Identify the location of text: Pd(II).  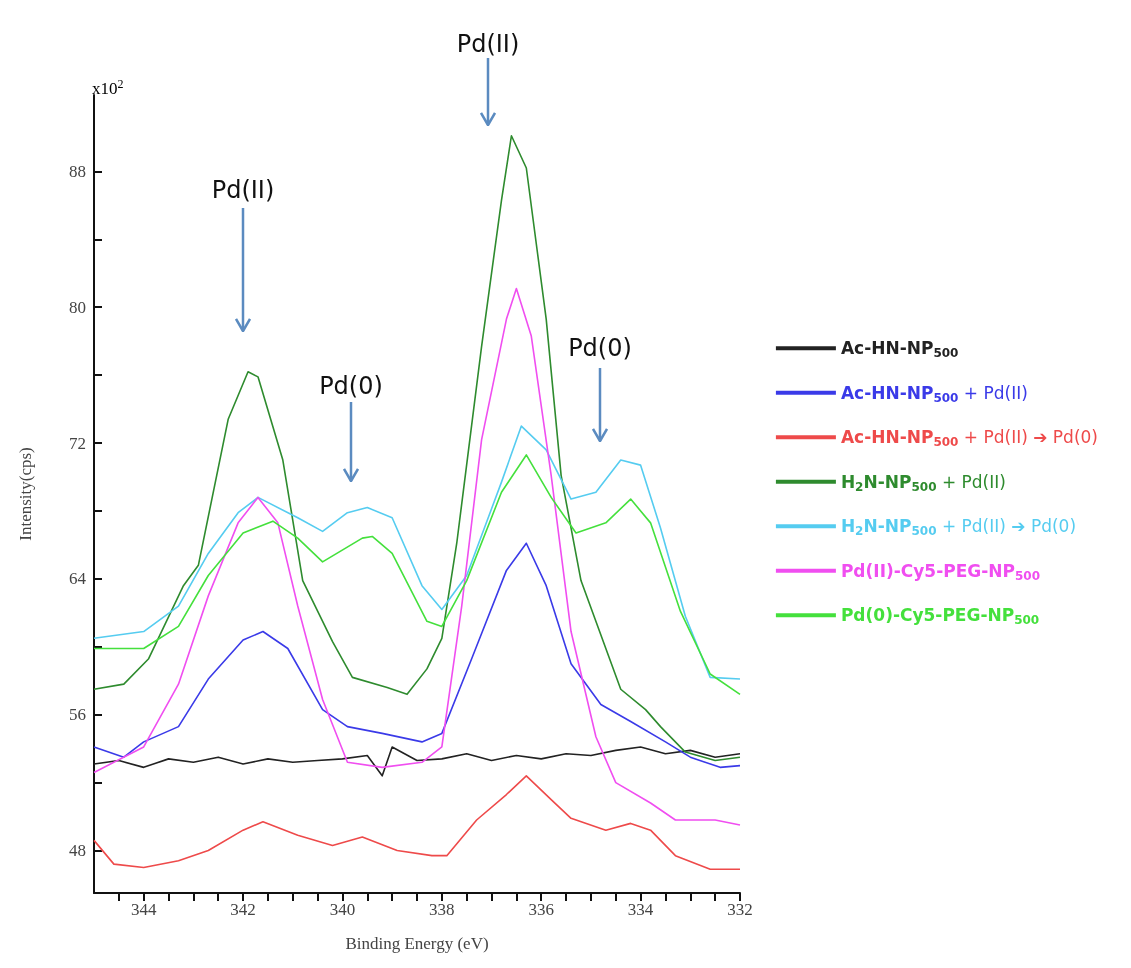
(488, 44).